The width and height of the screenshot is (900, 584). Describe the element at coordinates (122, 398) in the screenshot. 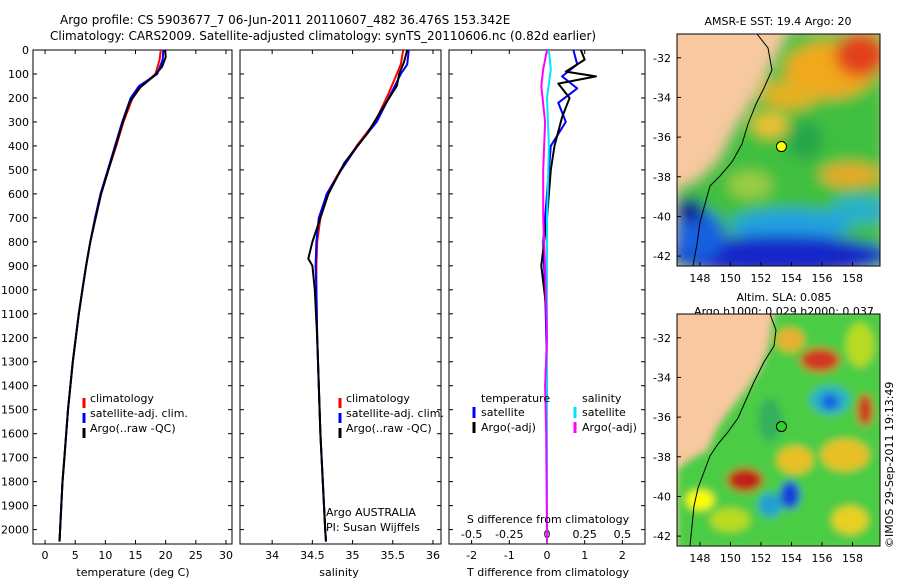

I see `legend-label-climatology: climatology` at that location.